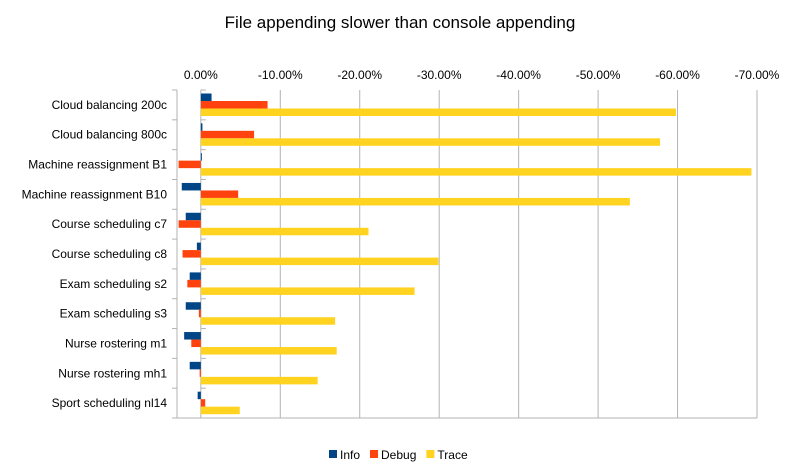 The image size is (800, 475). Describe the element at coordinates (109, 135) in the screenshot. I see `category-label: Cloud balancing 800c` at that location.